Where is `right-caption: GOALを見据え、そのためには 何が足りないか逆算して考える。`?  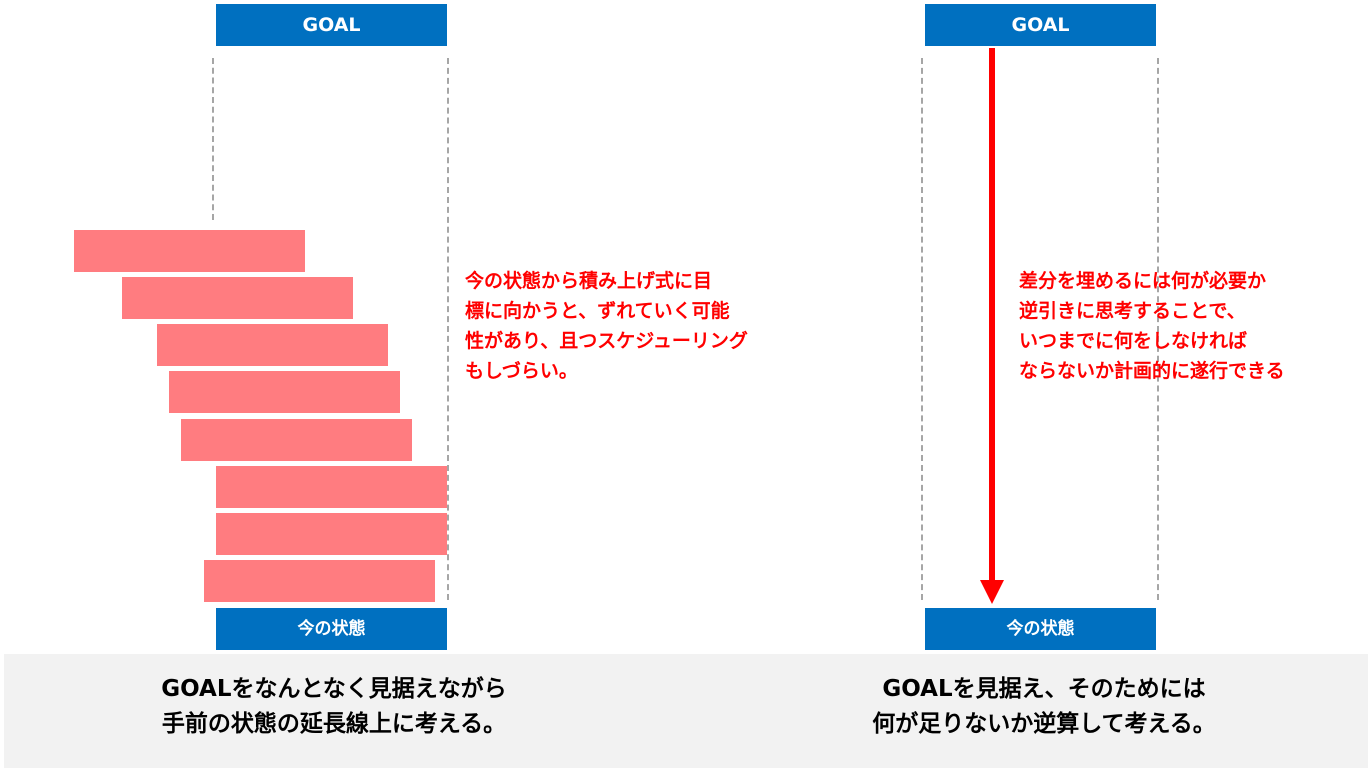
right-caption: GOALを見据え、そのためには 何が足りないか逆算して考える。 is located at coordinates (1044, 706).